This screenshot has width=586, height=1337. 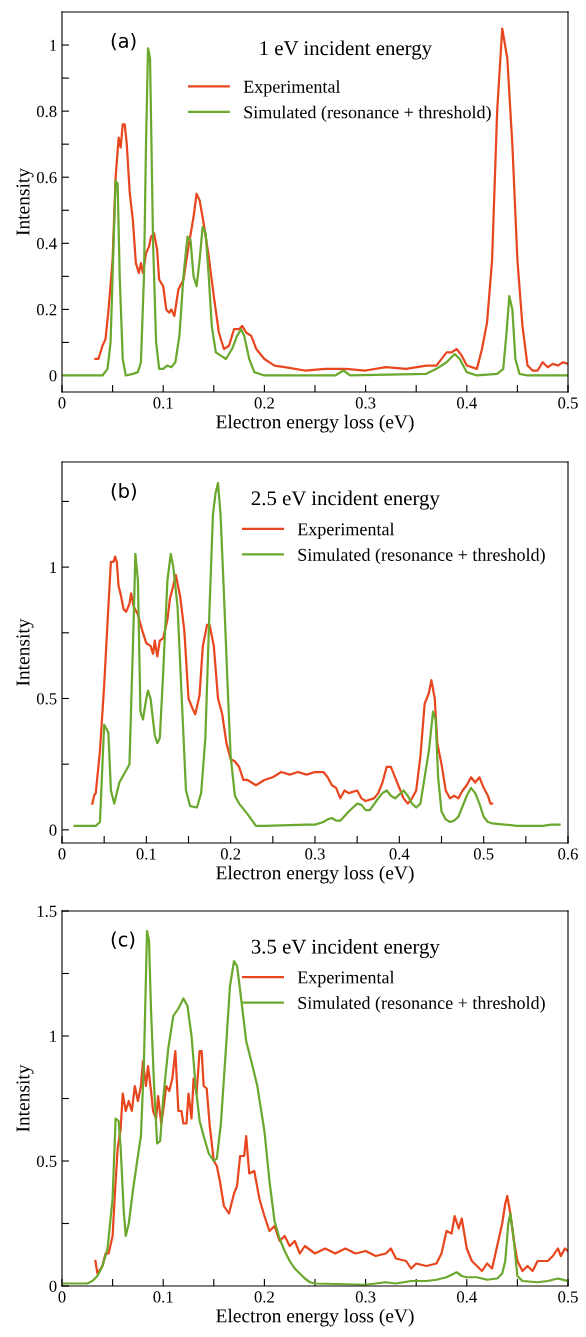 What do you see at coordinates (123, 42) in the screenshot?
I see `annotation: (a)` at bounding box center [123, 42].